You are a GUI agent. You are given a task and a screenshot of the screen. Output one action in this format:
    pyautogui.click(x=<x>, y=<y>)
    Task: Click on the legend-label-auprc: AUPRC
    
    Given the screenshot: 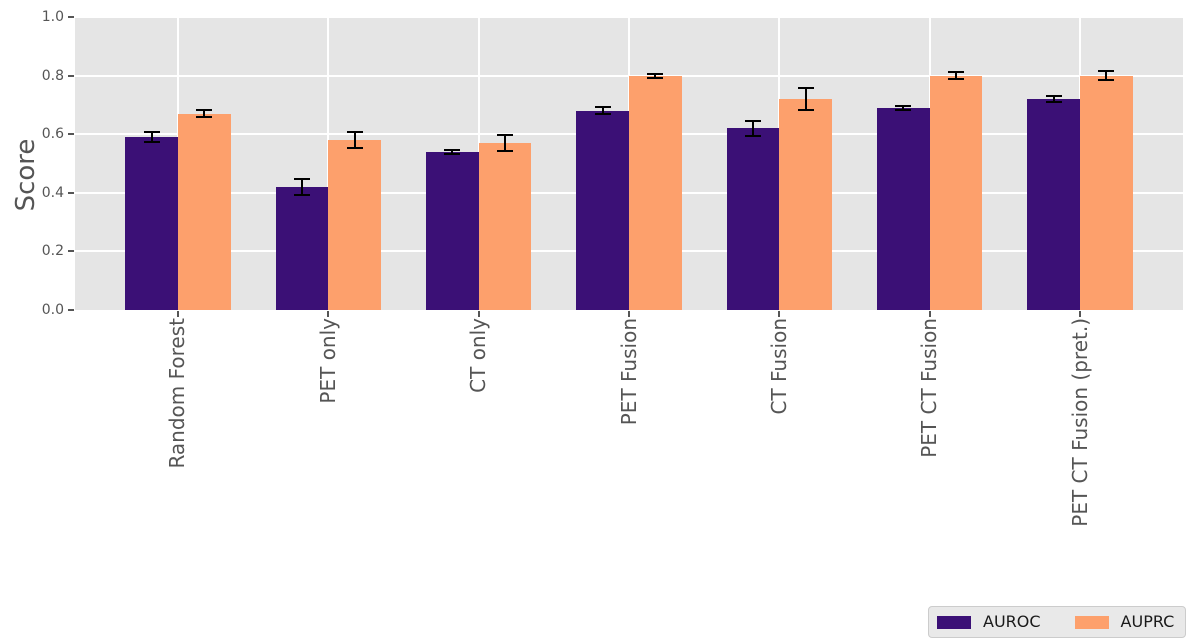 What is the action you would take?
    pyautogui.click(x=1147, y=621)
    